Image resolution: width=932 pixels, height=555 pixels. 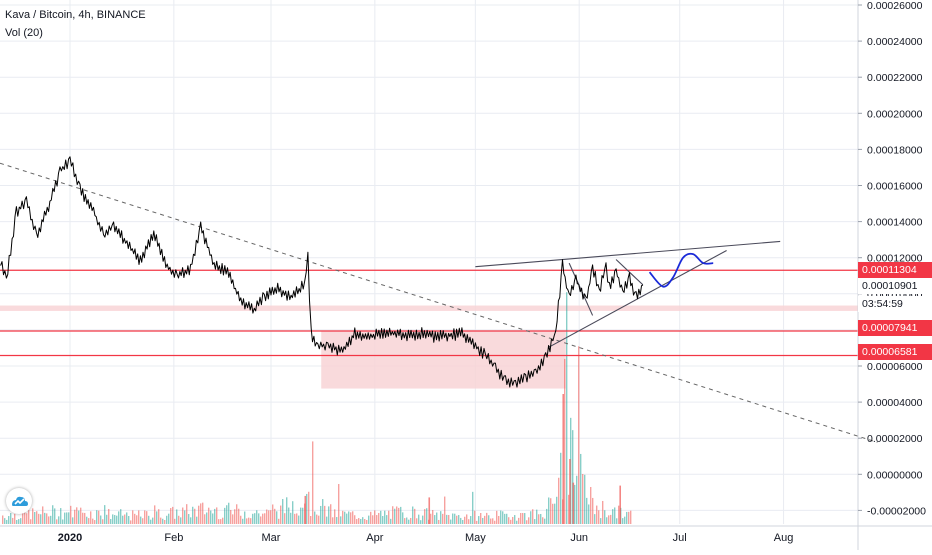 I want to click on y-tick-label: 0.00012000, so click(x=895, y=259).